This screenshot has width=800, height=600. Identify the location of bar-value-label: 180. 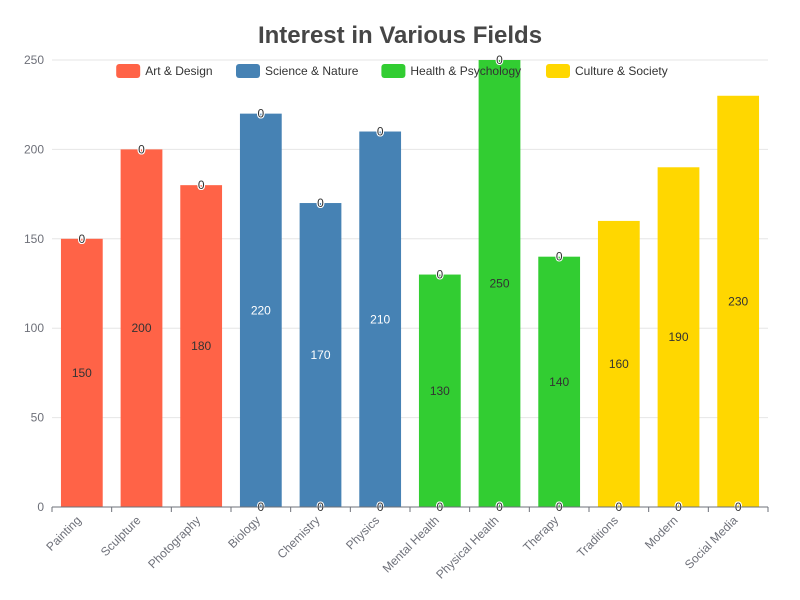
(201, 346).